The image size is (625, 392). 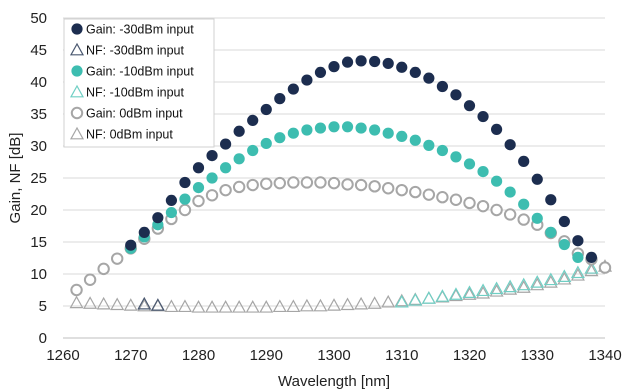 I want to click on x-tick-label: 1280, so click(x=198, y=355).